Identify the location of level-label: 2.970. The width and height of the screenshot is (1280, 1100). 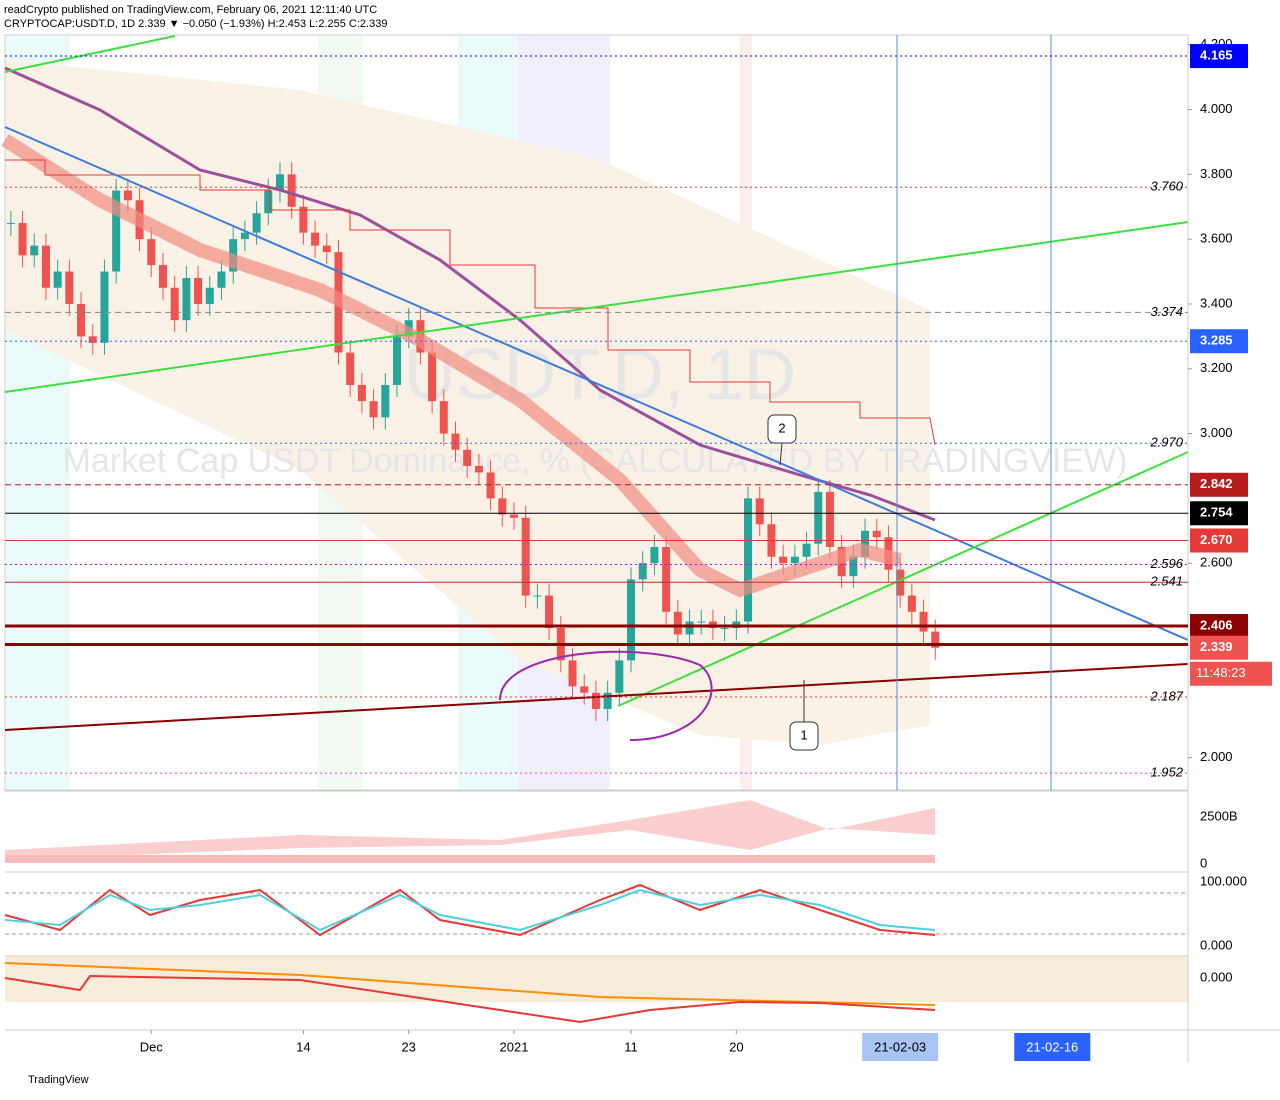
(1166, 442).